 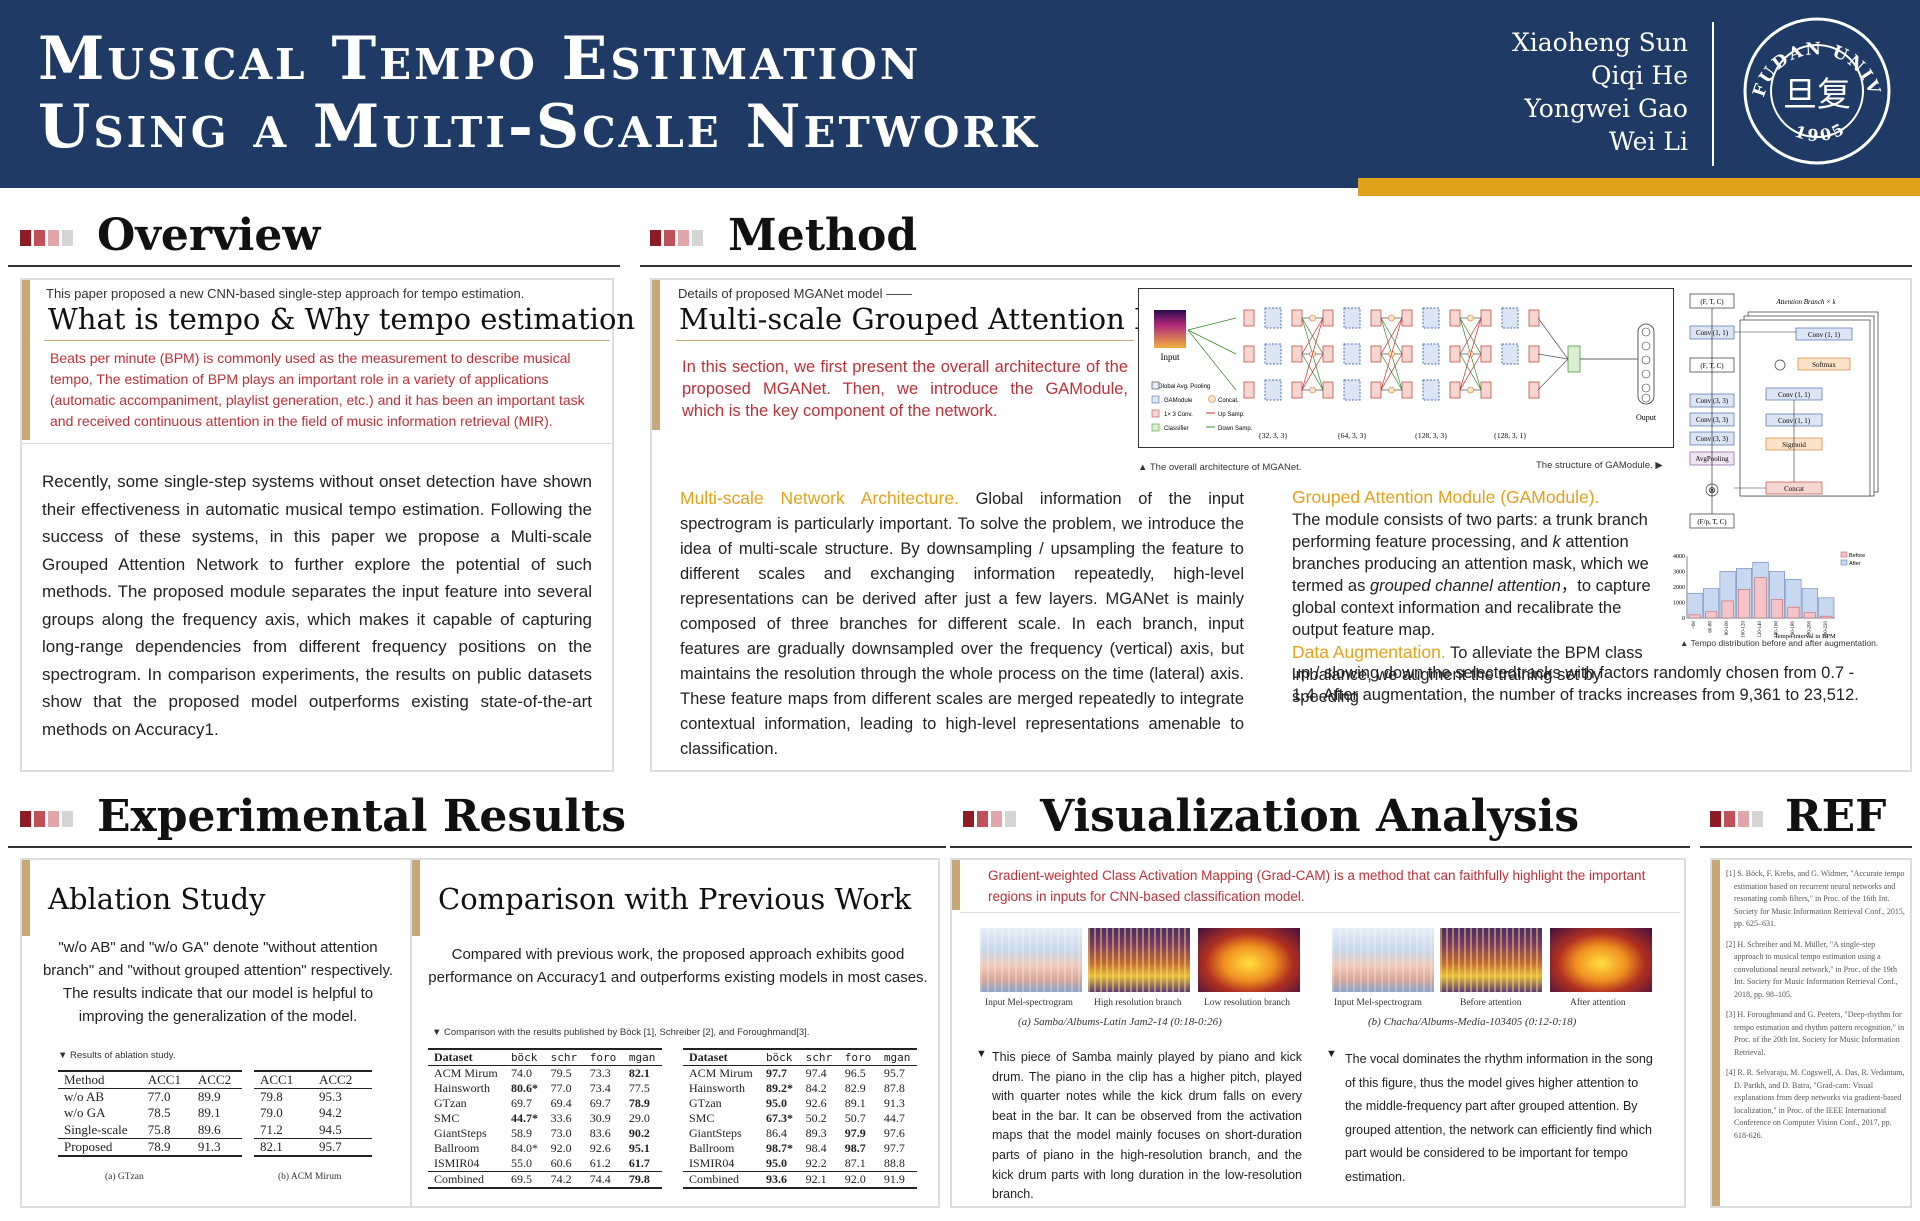 I want to click on table-cell: 87.8, so click(x=894, y=1088).